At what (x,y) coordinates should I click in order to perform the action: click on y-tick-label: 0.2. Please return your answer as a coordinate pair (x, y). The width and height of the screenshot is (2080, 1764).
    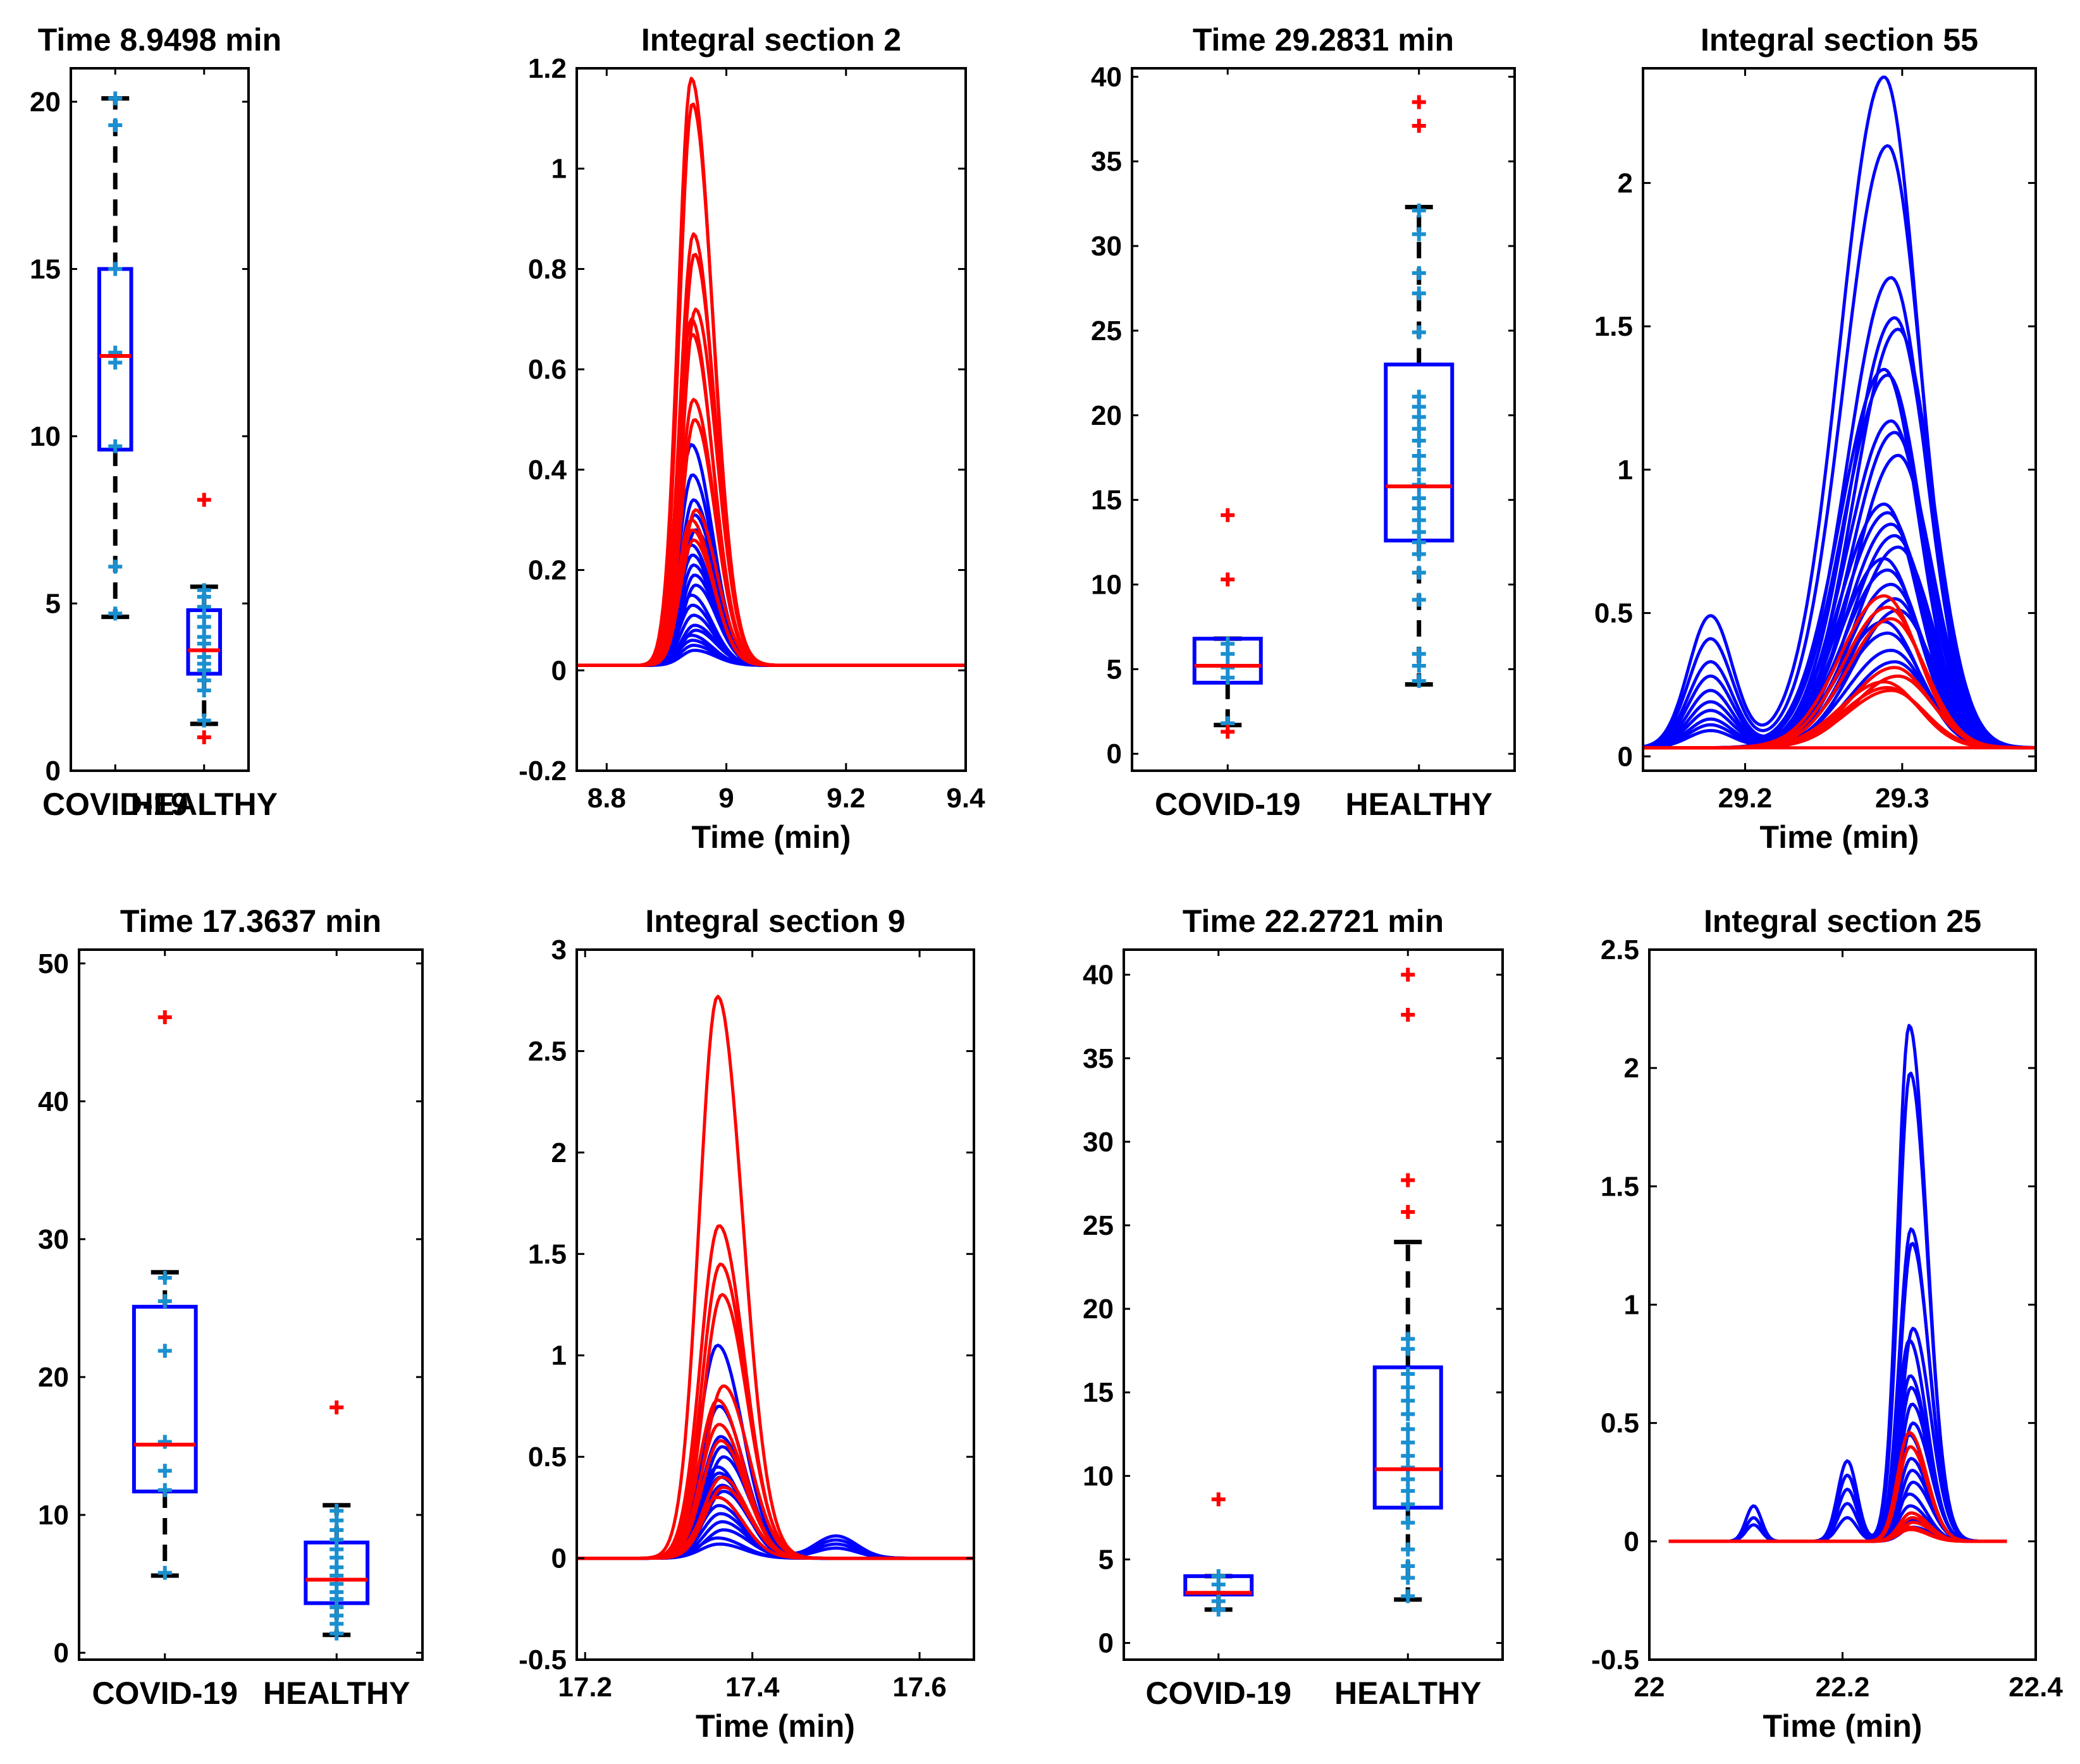
    Looking at the image, I should click on (547, 570).